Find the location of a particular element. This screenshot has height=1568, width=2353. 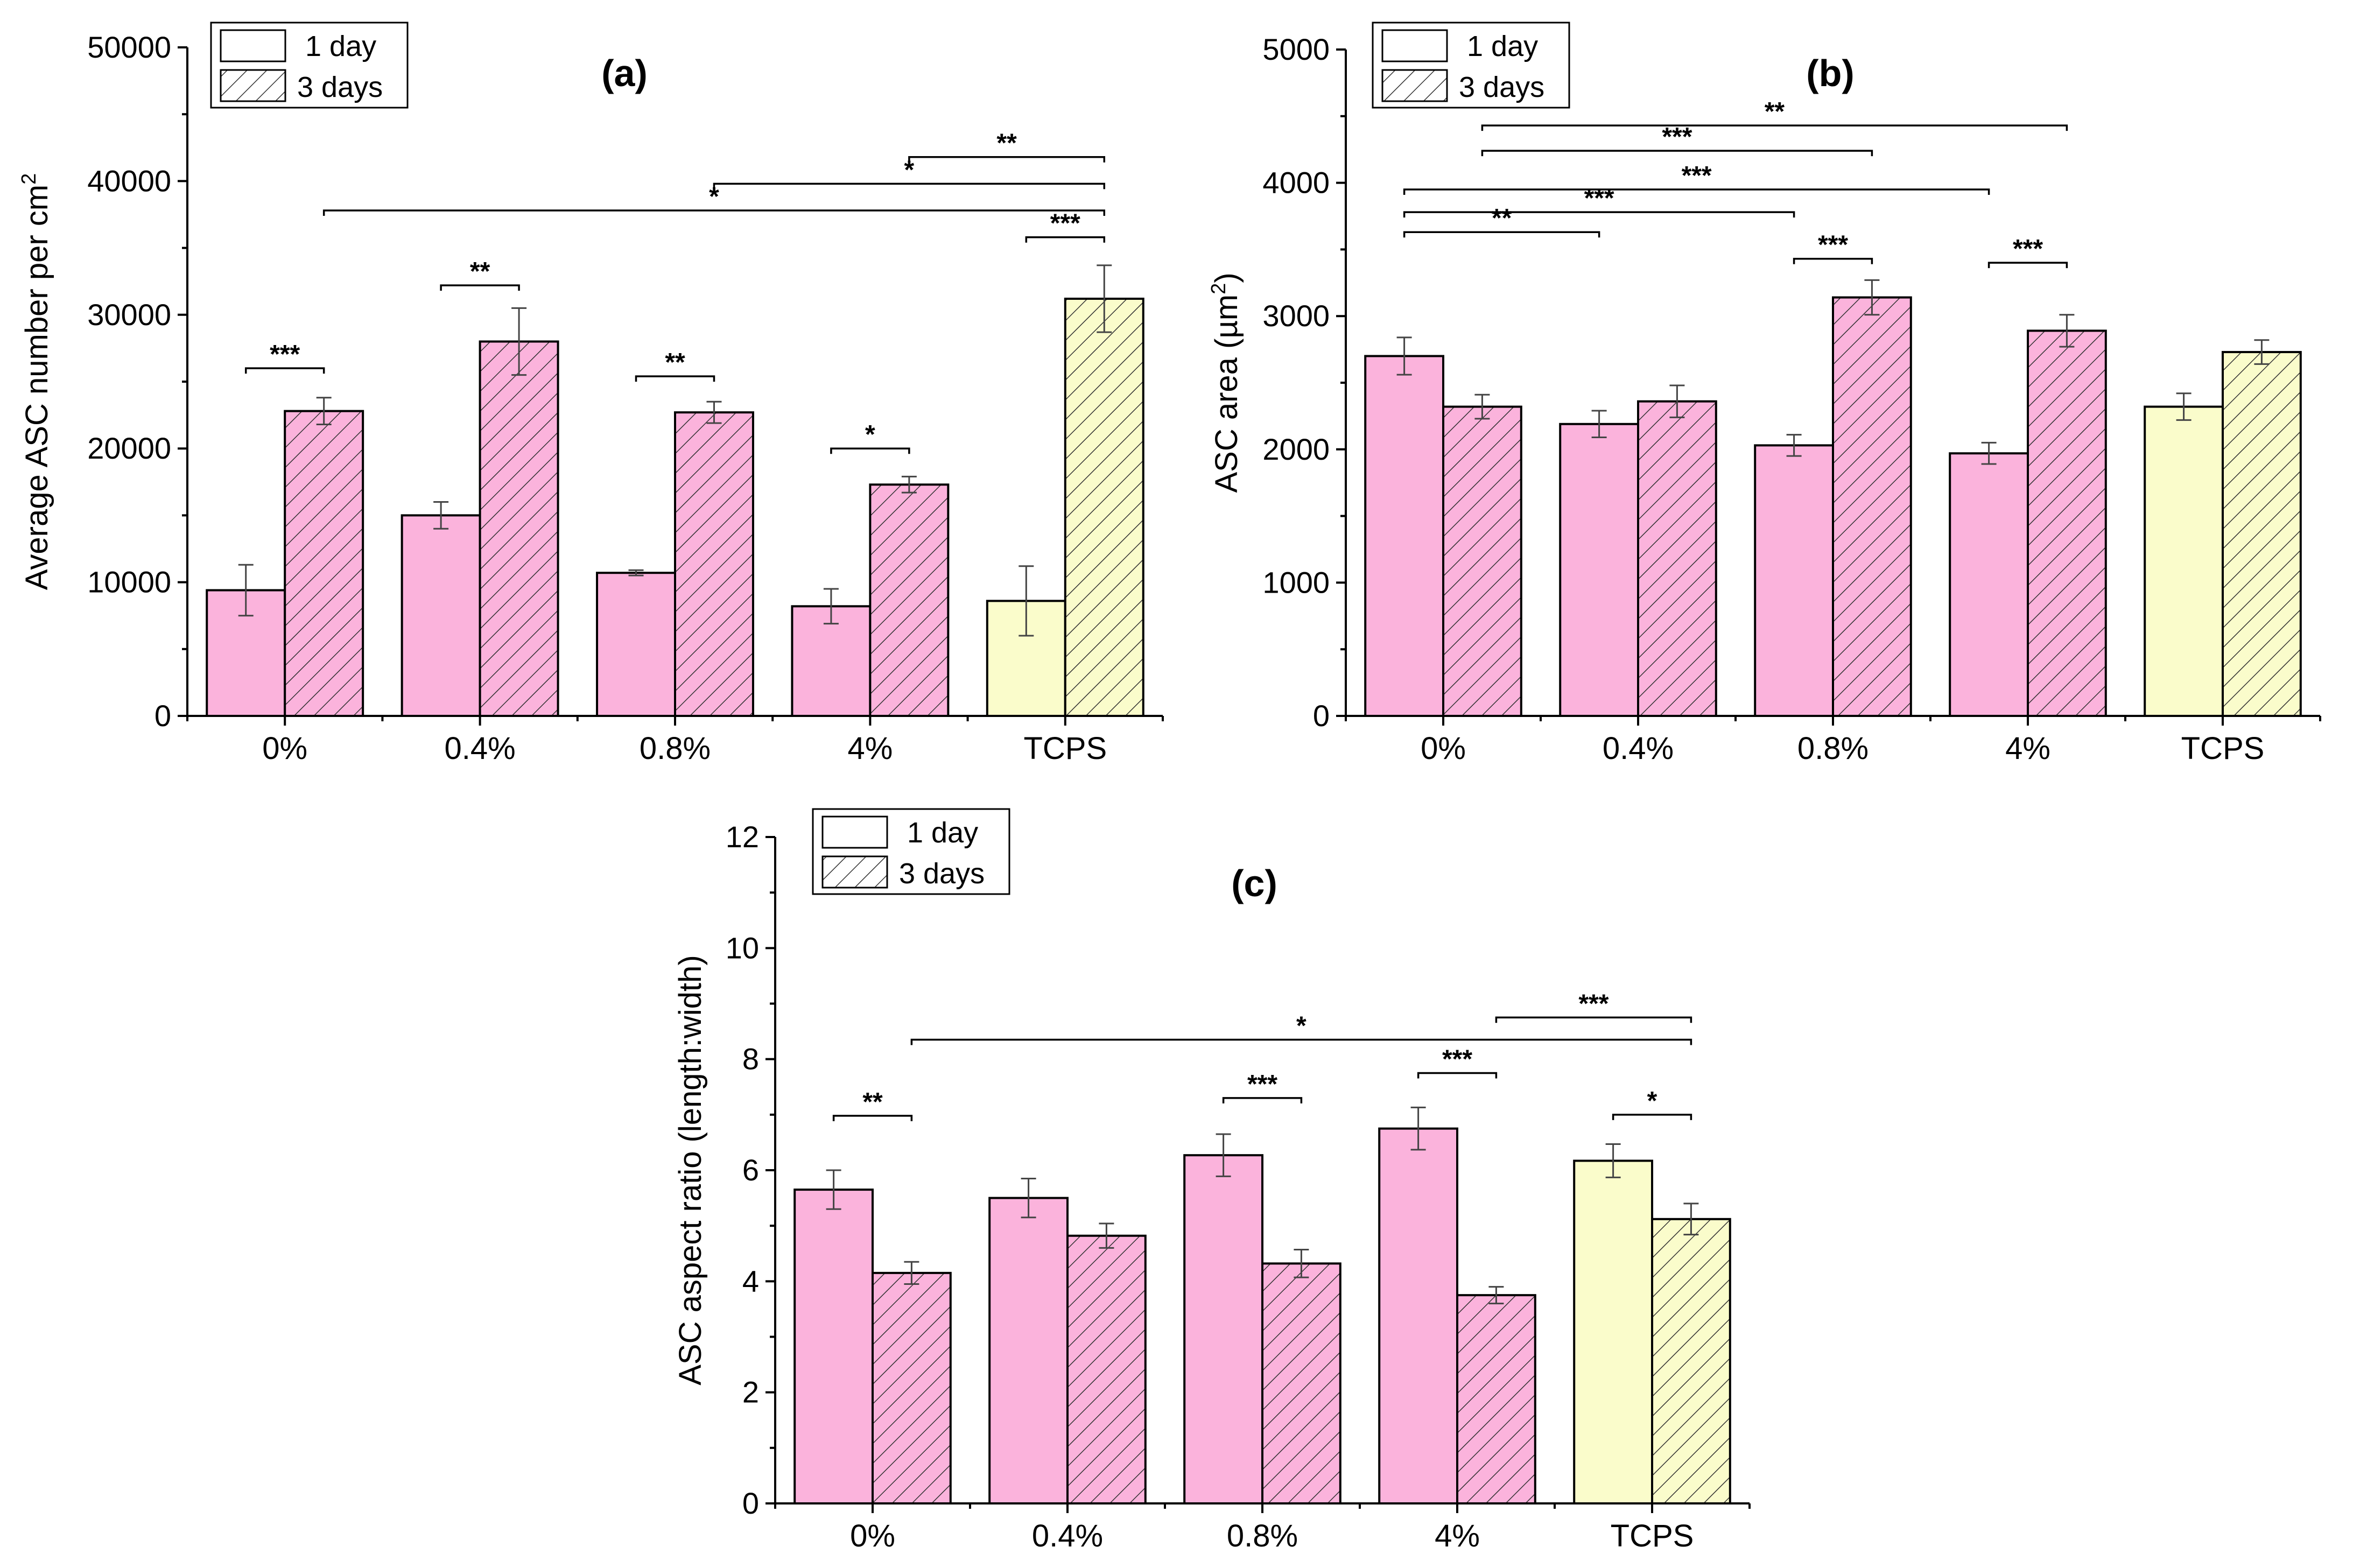

panel-title: (c) is located at coordinates (1254, 883).